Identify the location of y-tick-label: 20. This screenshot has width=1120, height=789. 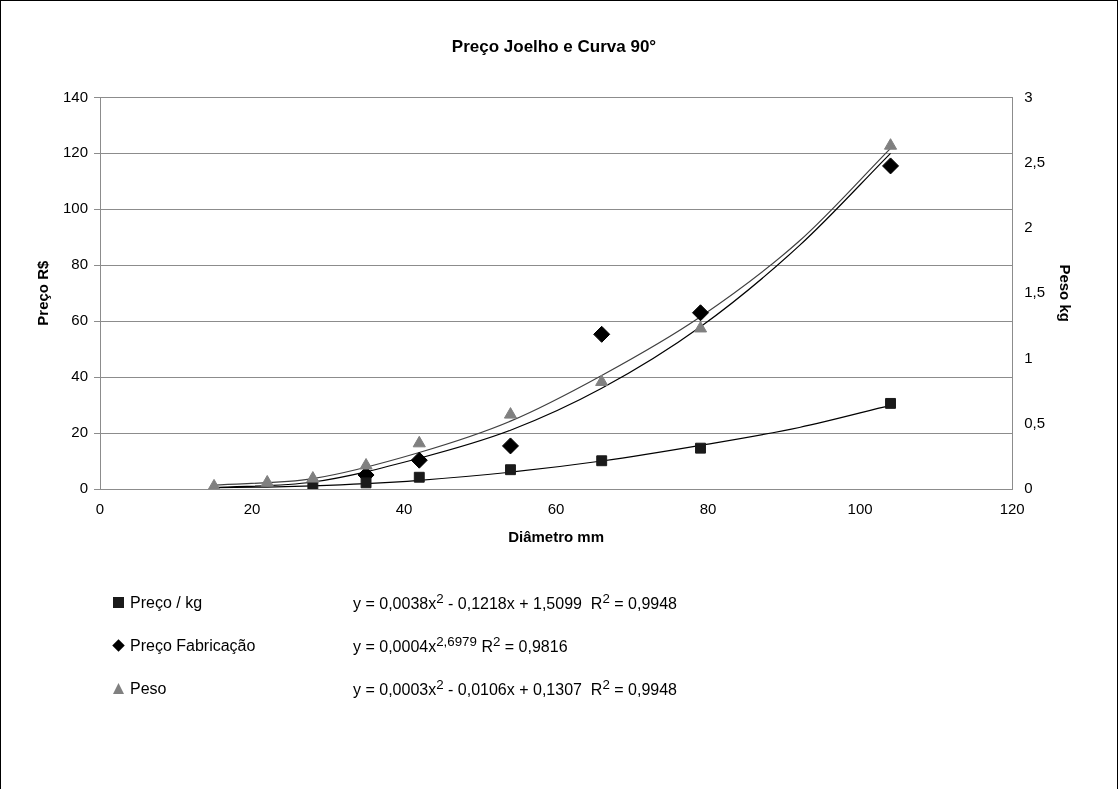
(80, 432).